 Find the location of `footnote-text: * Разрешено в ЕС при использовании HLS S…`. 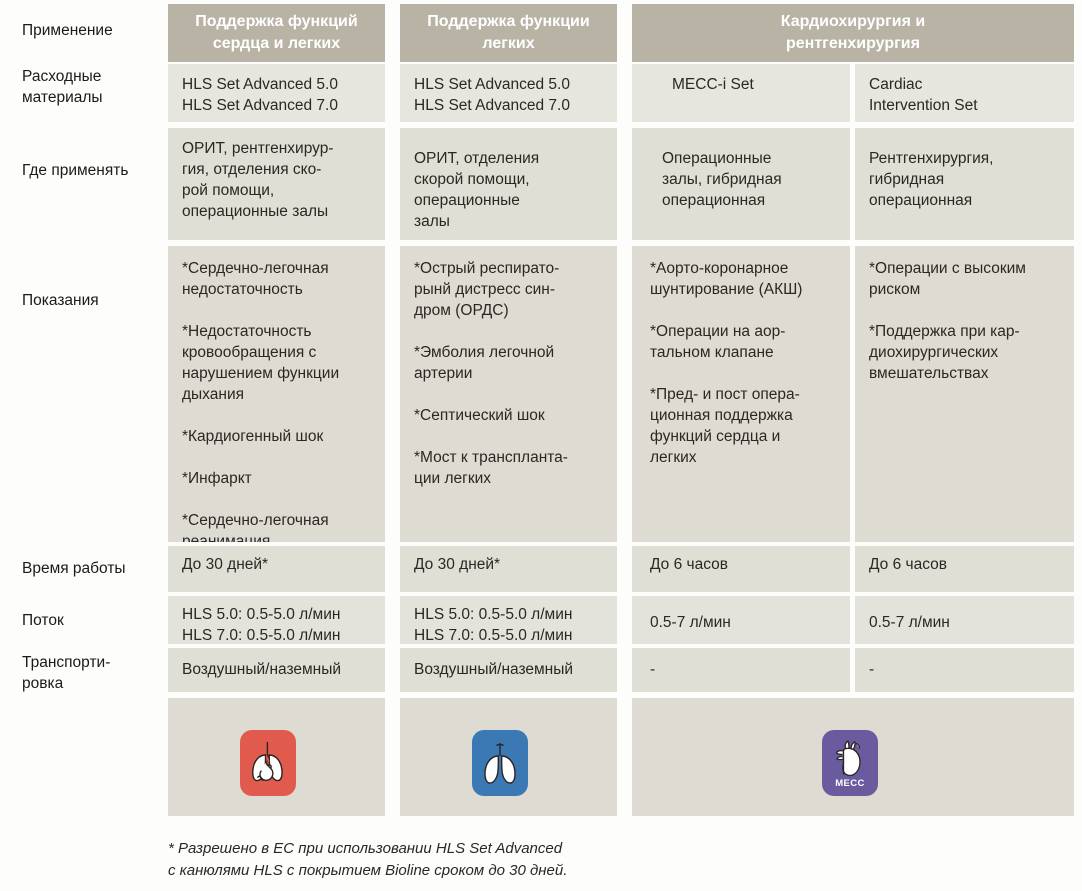

footnote-text: * Разрешено в ЕС при использовании HLS S… is located at coordinates (368, 859).